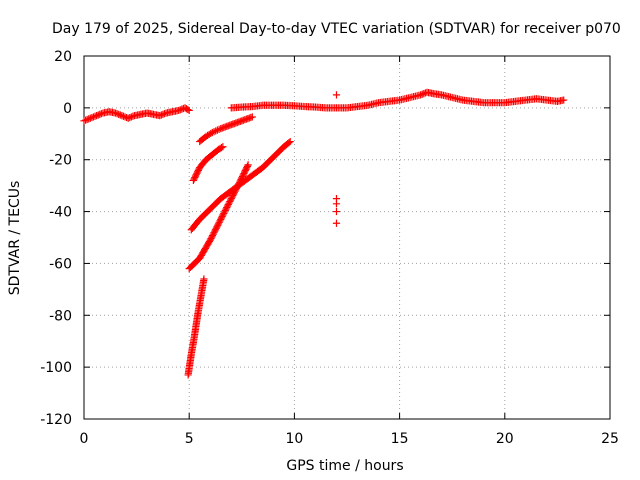  What do you see at coordinates (294, 439) in the screenshot?
I see `x-tick-label: 10` at bounding box center [294, 439].